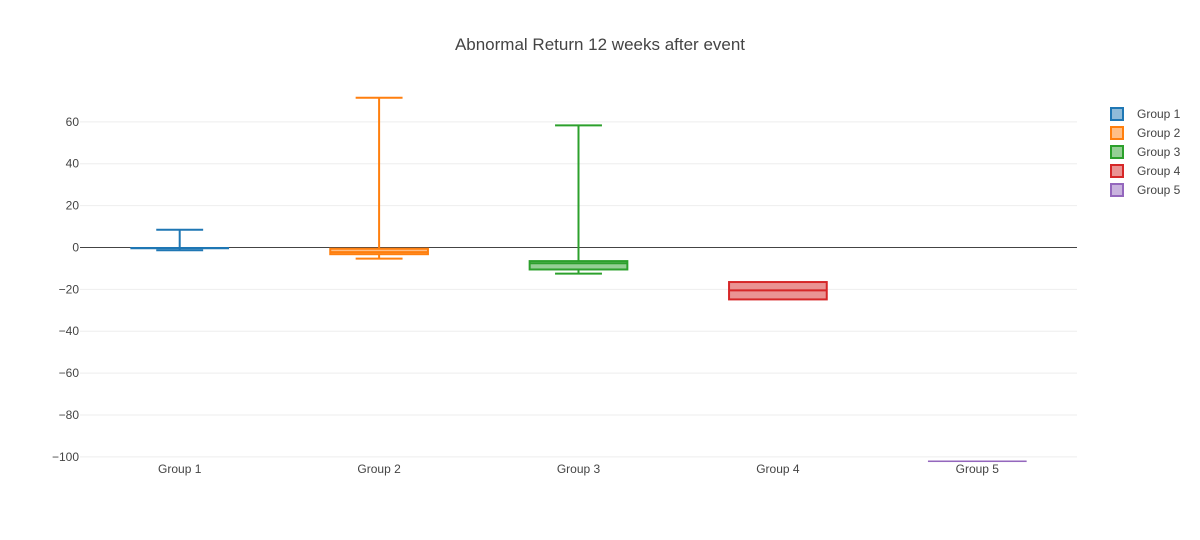 The image size is (1200, 540). Describe the element at coordinates (69, 331) in the screenshot. I see `y-tick-label: −40` at that location.